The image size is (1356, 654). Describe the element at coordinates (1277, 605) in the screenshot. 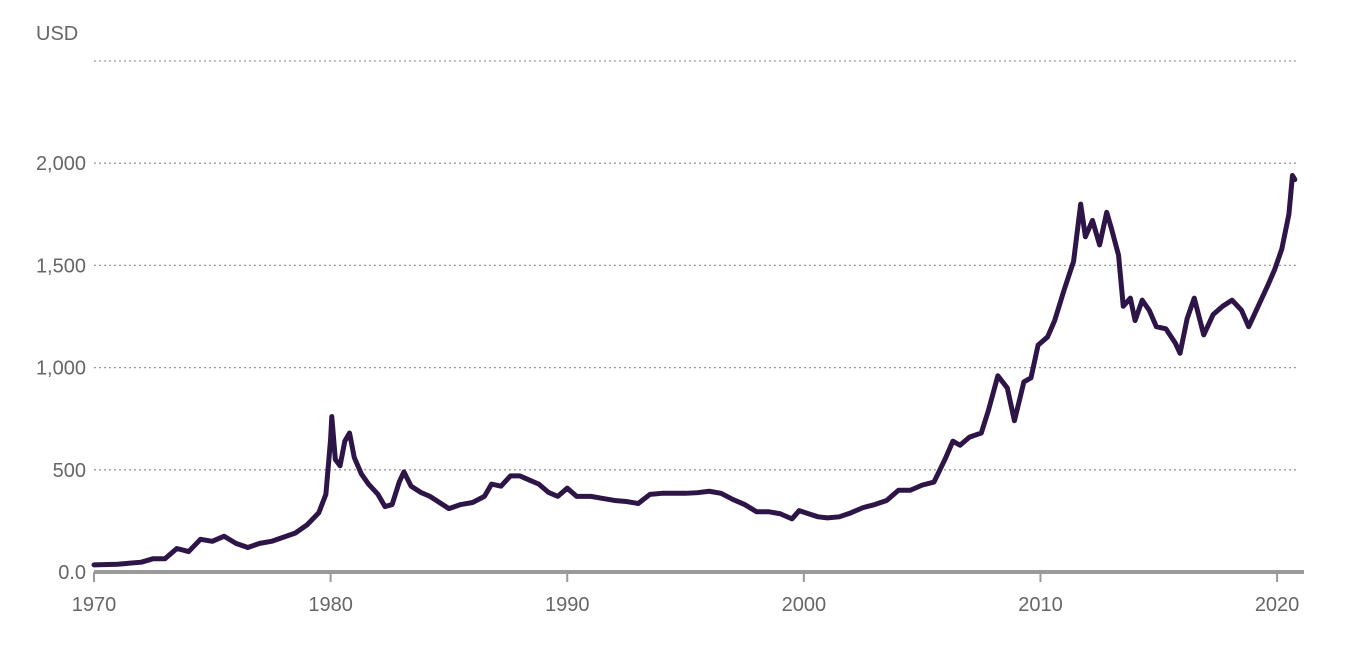

I see `x-tick-label: 2020` at that location.